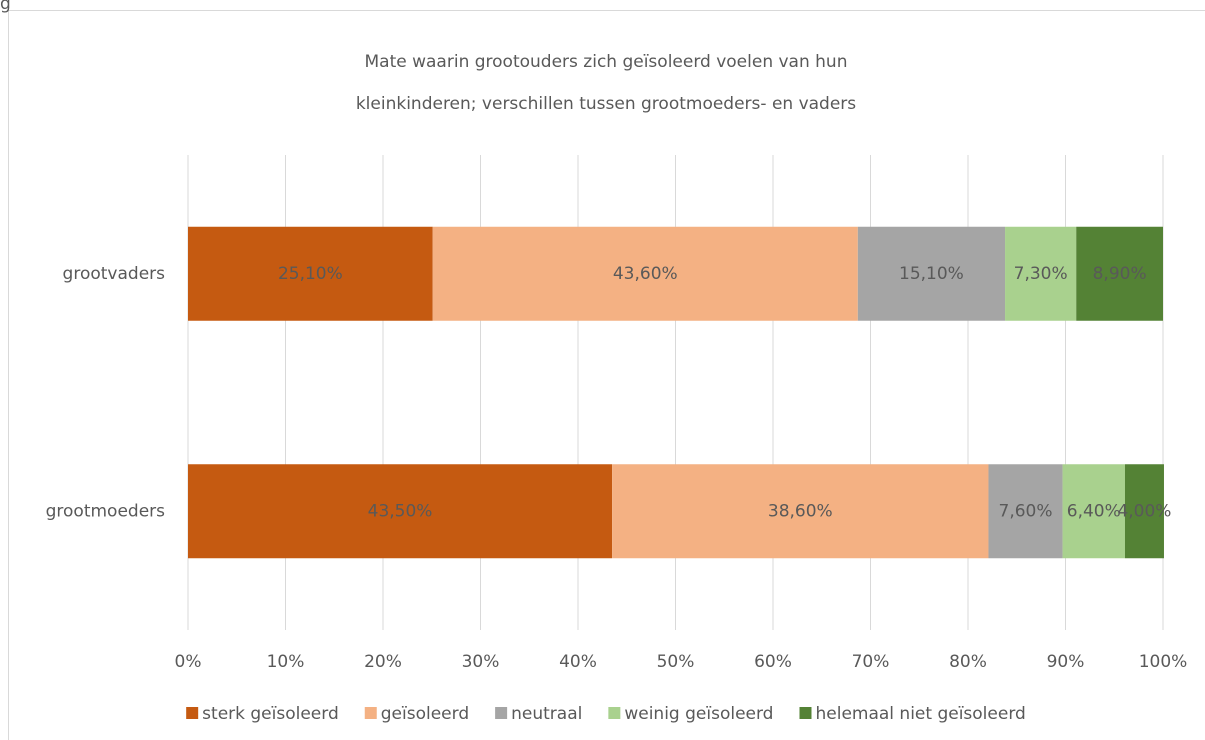 The height and width of the screenshot is (740, 1205). I want to click on x-tick-label: 50%, so click(676, 662).